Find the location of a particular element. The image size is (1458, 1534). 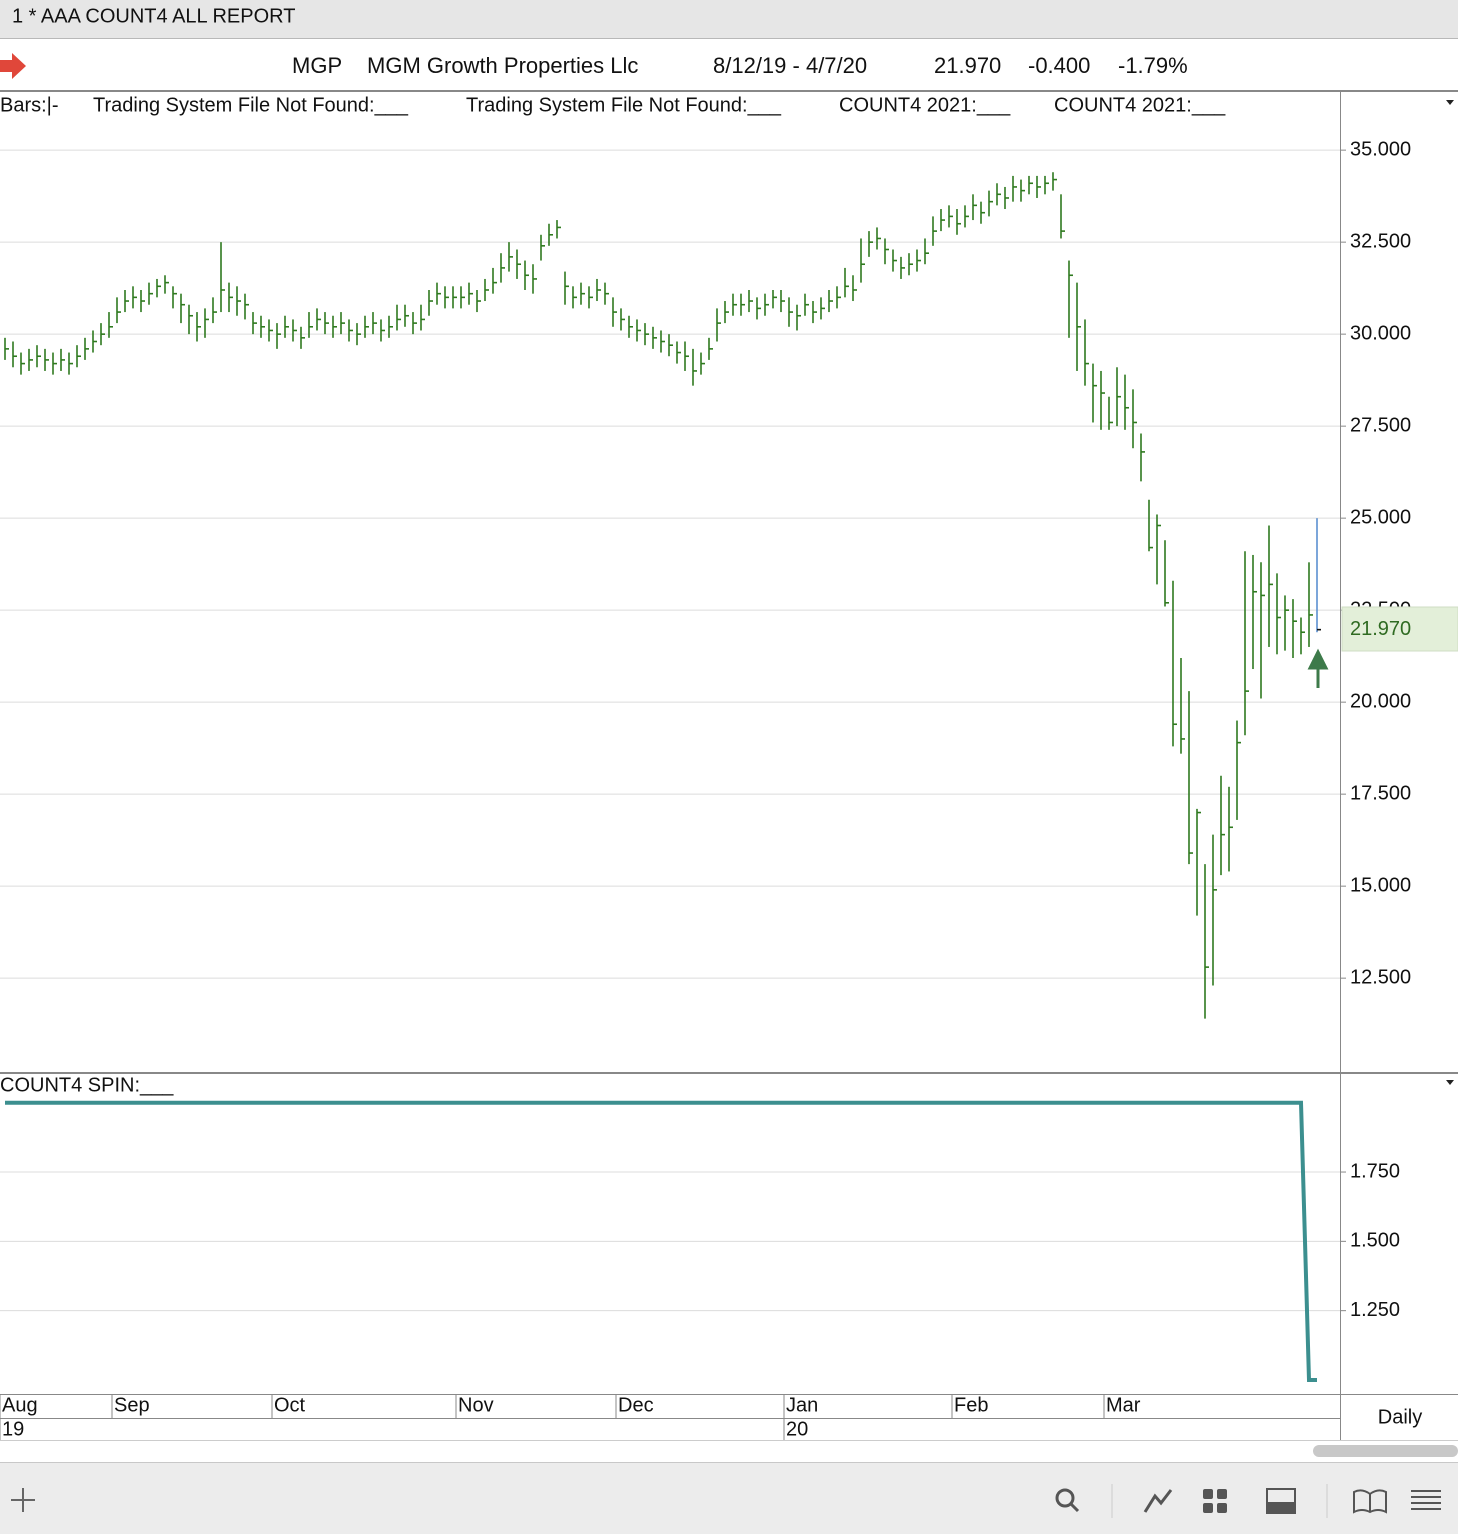

y-tick-label: 32.500 is located at coordinates (1380, 241).